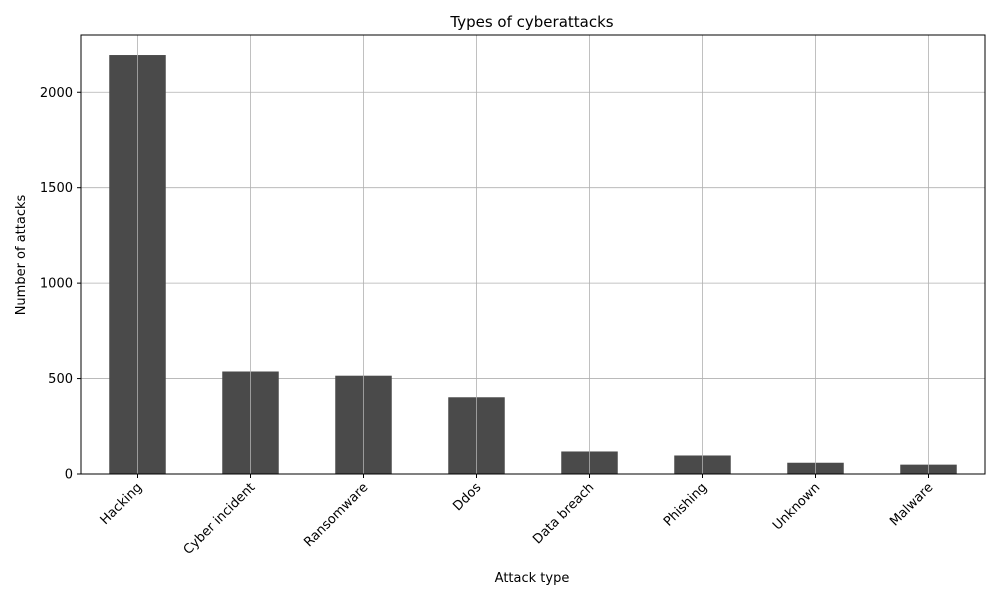 The height and width of the screenshot is (600, 1000). What do you see at coordinates (911, 504) in the screenshot?
I see `x-tick-label: Malware` at bounding box center [911, 504].